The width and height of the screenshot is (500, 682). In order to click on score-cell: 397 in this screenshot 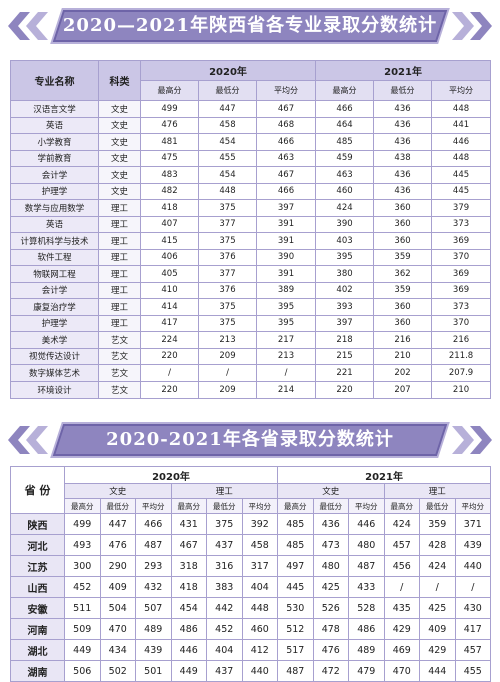, I will do `click(345, 323)`.